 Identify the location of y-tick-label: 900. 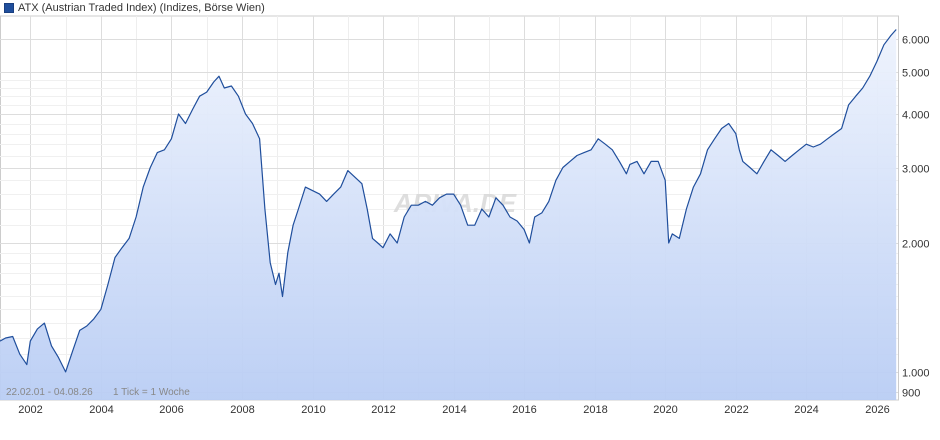
(911, 394).